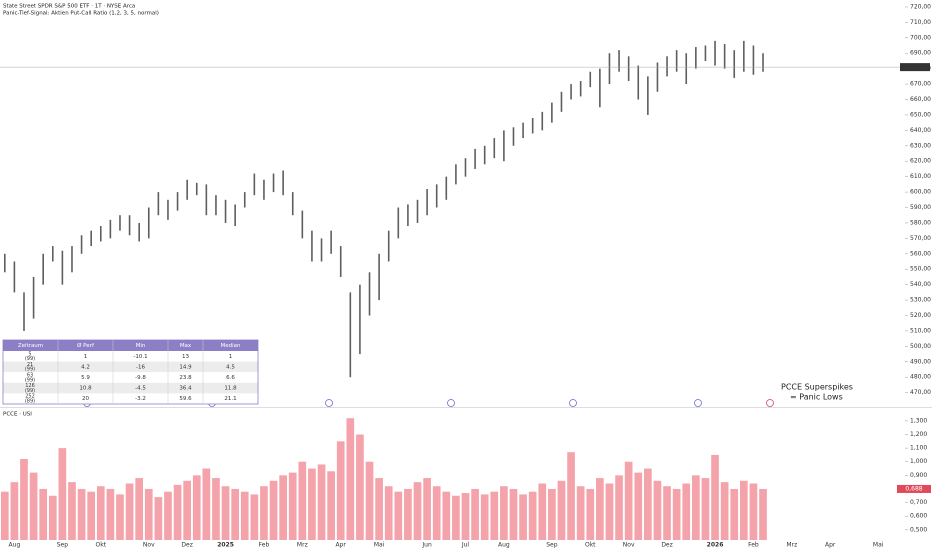  What do you see at coordinates (753, 545) in the screenshot?
I see `x-tick-label: Feb` at bounding box center [753, 545].